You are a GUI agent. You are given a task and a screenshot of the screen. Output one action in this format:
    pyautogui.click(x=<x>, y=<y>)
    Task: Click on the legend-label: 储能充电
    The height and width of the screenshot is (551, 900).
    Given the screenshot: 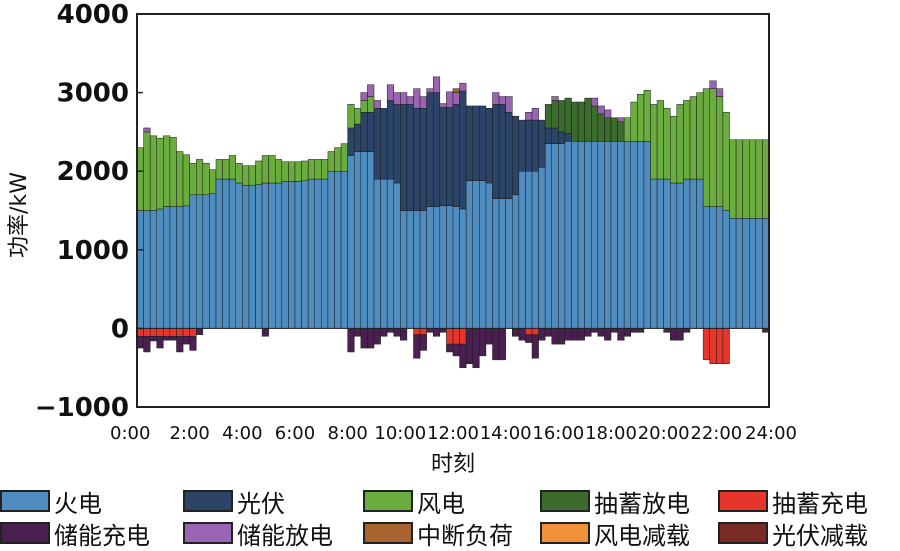 What is the action you would take?
    pyautogui.click(x=102, y=535)
    